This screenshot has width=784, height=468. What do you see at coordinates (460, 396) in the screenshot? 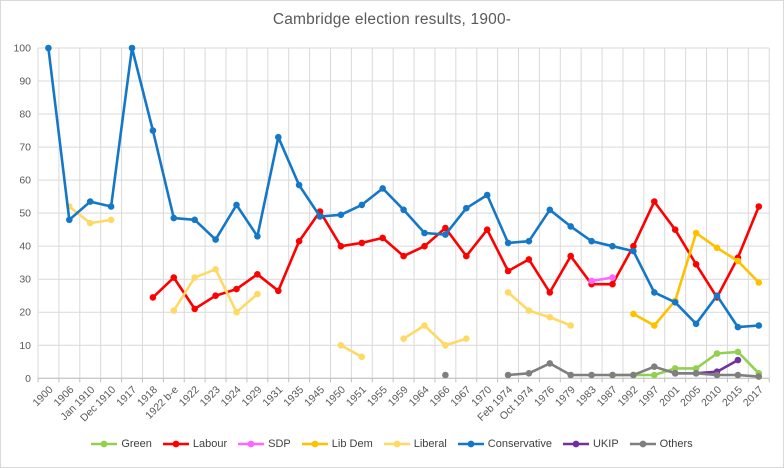
I see `x-axis-tick-label: 1967` at bounding box center [460, 396].